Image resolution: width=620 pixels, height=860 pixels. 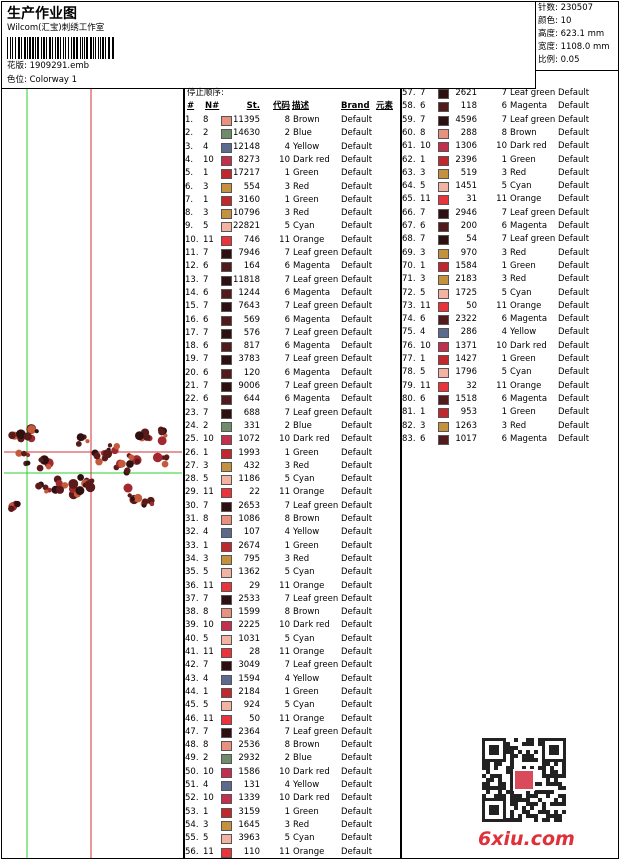 I want to click on stitches: 31, so click(x=471, y=199).